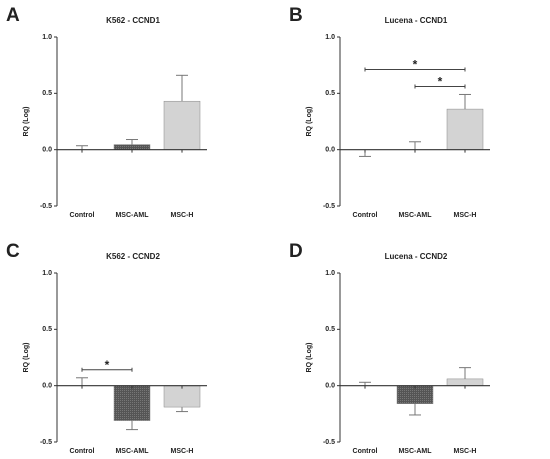  Describe the element at coordinates (133, 20) in the screenshot. I see `chart-title: K562 - CCND1` at that location.